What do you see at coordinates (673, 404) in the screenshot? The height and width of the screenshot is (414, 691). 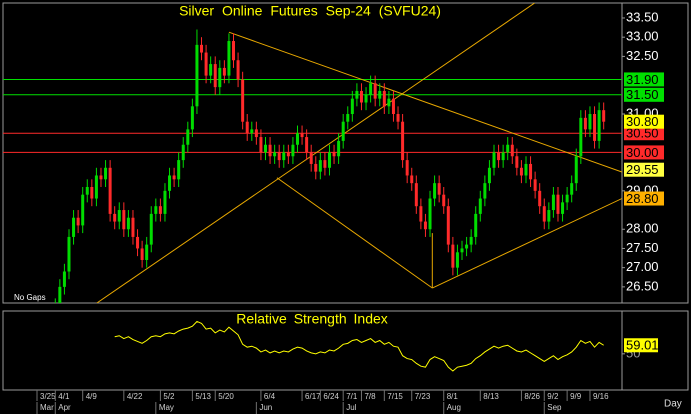 I see `period: Day` at bounding box center [673, 404].